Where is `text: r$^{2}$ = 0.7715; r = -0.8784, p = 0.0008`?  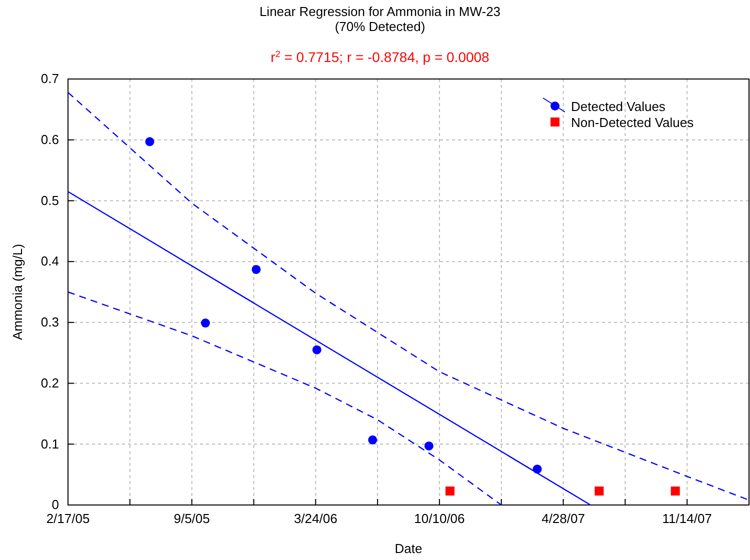
text: r$^{2}$ = 0.7715; r = -0.8784, p = 0.0008 is located at coordinates (380, 57).